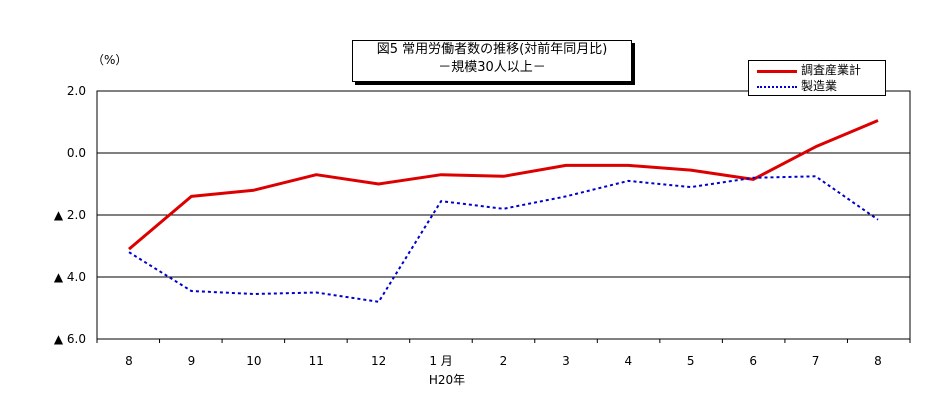  I want to click on x-axis-sublabel: H20年, so click(447, 380).